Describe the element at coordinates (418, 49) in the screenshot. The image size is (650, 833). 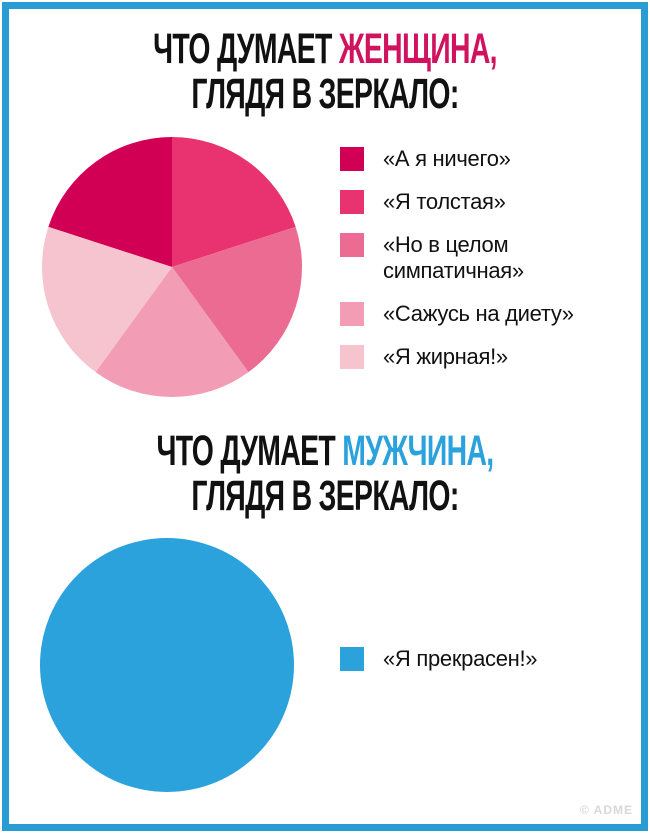
I see `woman-title-highlight: ЖЕНЩИНА,` at that location.